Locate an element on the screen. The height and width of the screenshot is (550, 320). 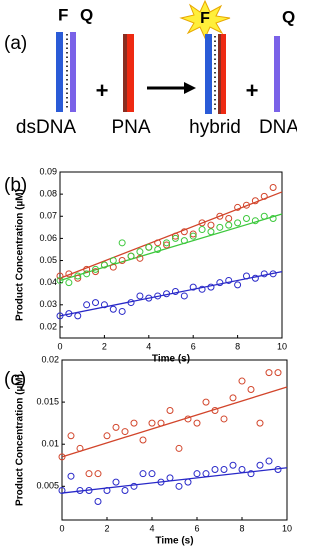
x-tick-label: 2 is located at coordinates (106, 528).